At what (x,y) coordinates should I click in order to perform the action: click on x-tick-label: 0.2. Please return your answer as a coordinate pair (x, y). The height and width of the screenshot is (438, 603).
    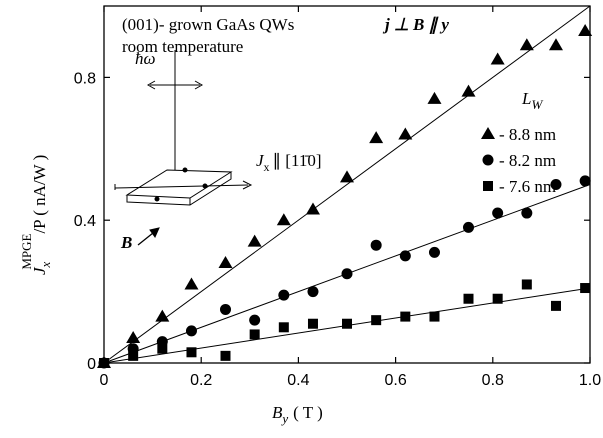
    Looking at the image, I should click on (201, 380).